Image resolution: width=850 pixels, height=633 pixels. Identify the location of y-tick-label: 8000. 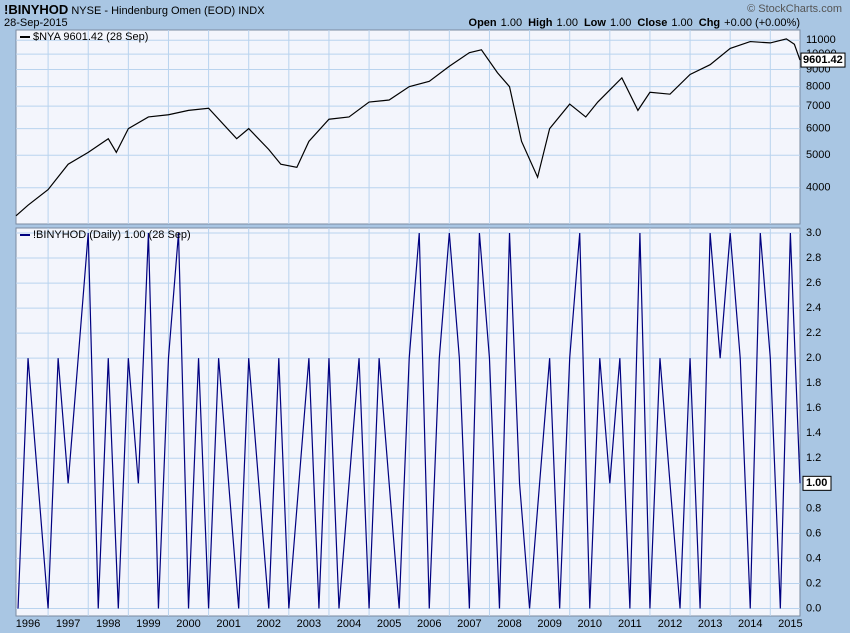
(818, 87).